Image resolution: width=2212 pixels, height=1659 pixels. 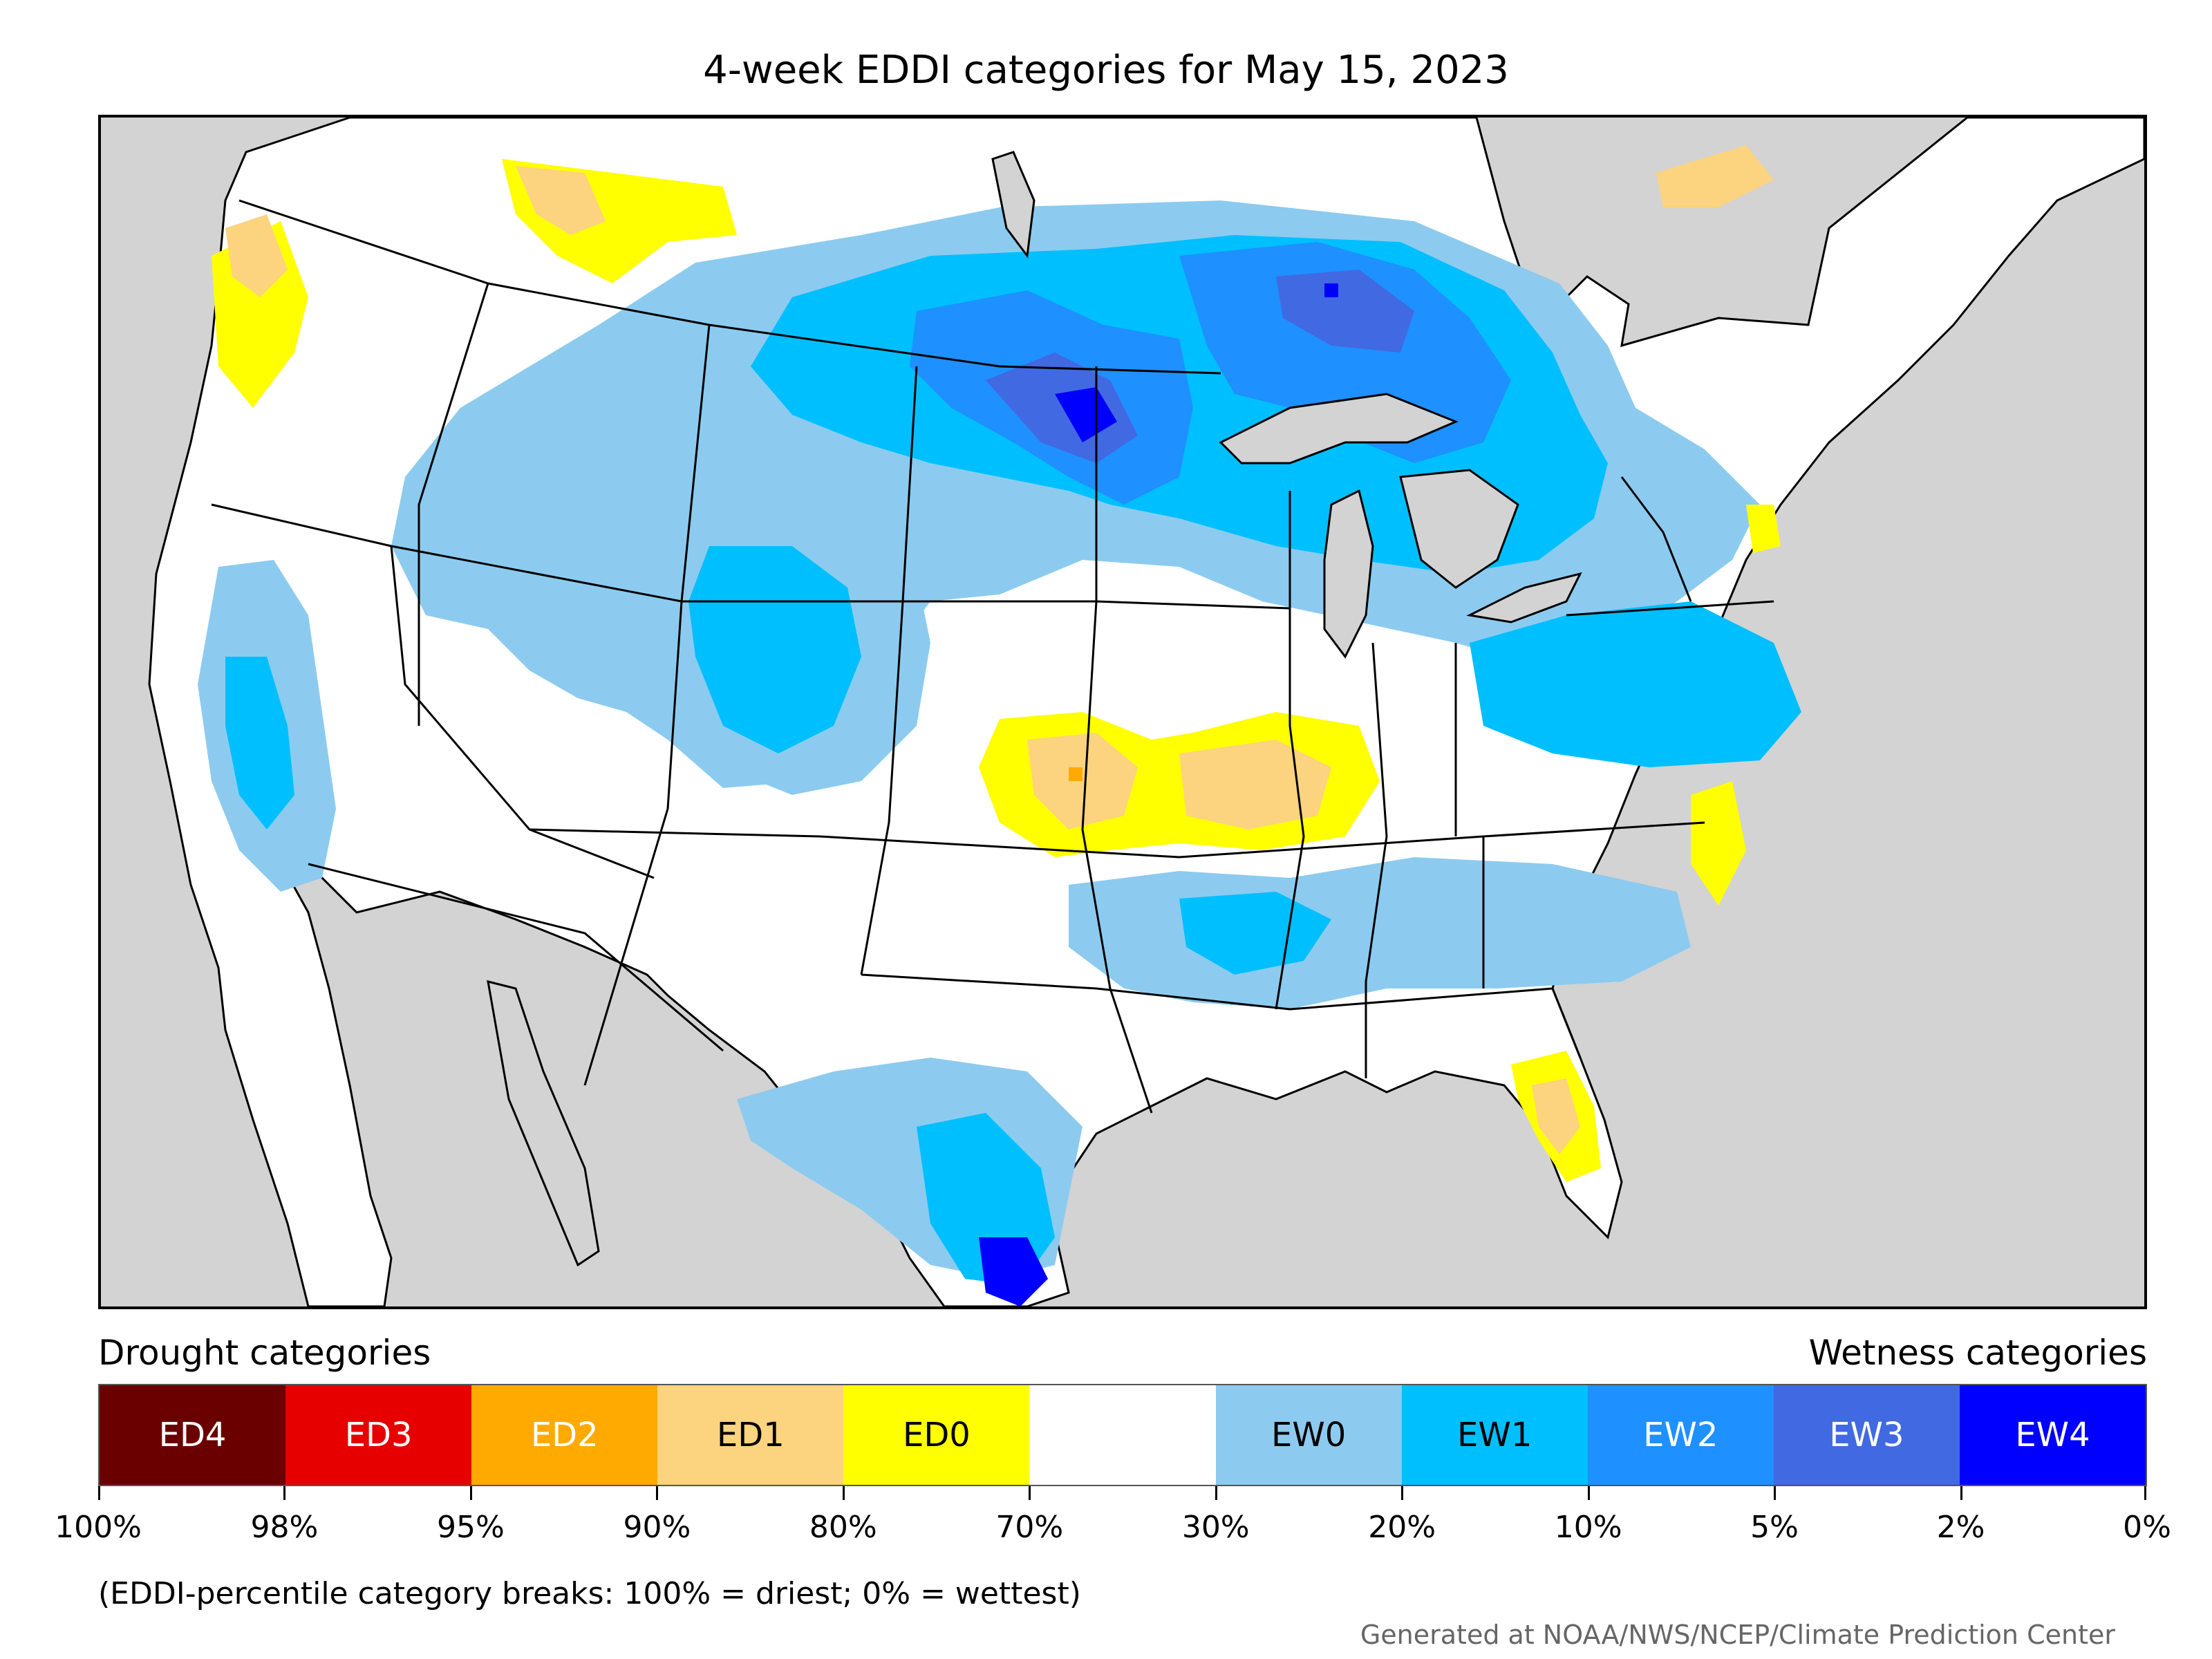 I want to click on colorbar-tick-label: 30%, so click(x=1215, y=1527).